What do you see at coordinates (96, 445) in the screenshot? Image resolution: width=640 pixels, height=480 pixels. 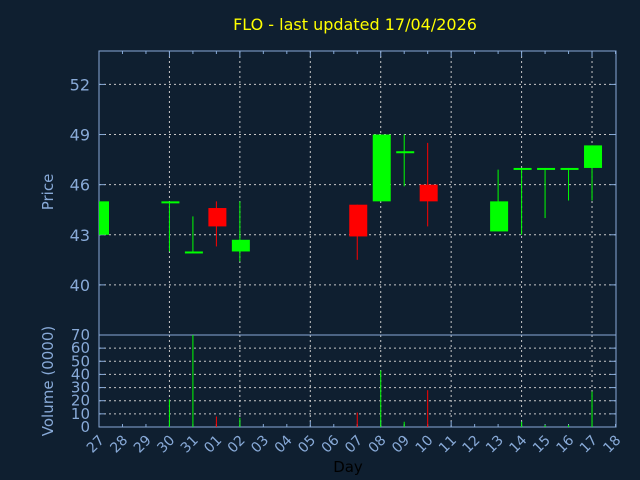 I see `x-tick-label: 27` at bounding box center [96, 445].